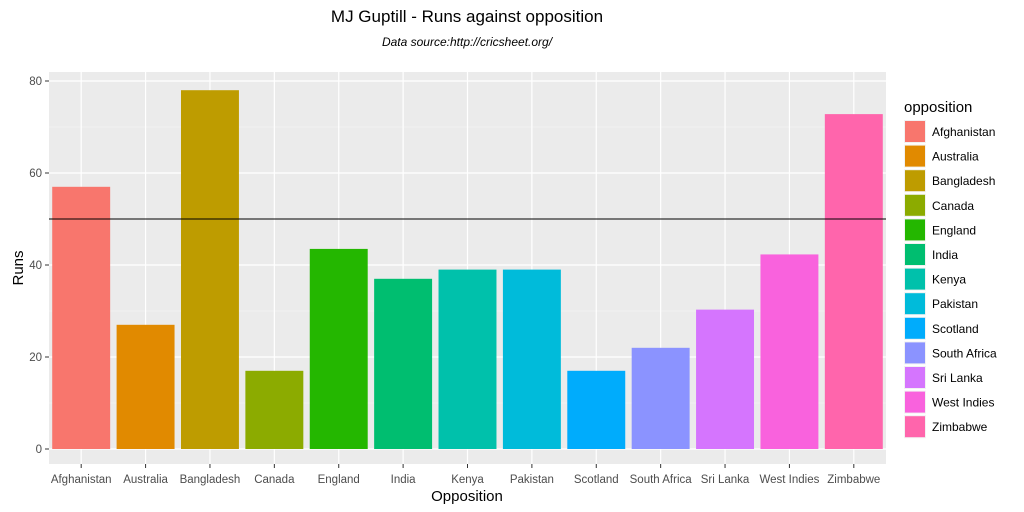  What do you see at coordinates (963, 403) in the screenshot?
I see `legend-label: West Indies` at bounding box center [963, 403].